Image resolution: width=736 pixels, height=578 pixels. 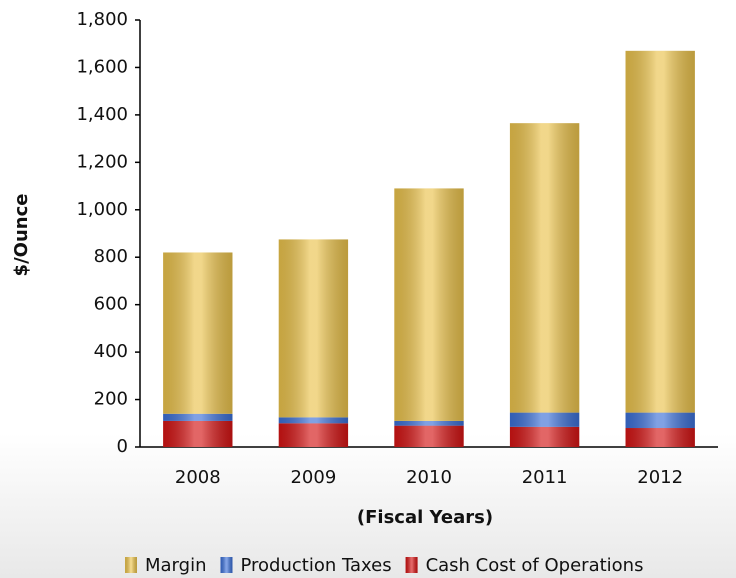 What do you see at coordinates (535, 565) in the screenshot?
I see `legend-label: Cash Cost of Operations` at bounding box center [535, 565].